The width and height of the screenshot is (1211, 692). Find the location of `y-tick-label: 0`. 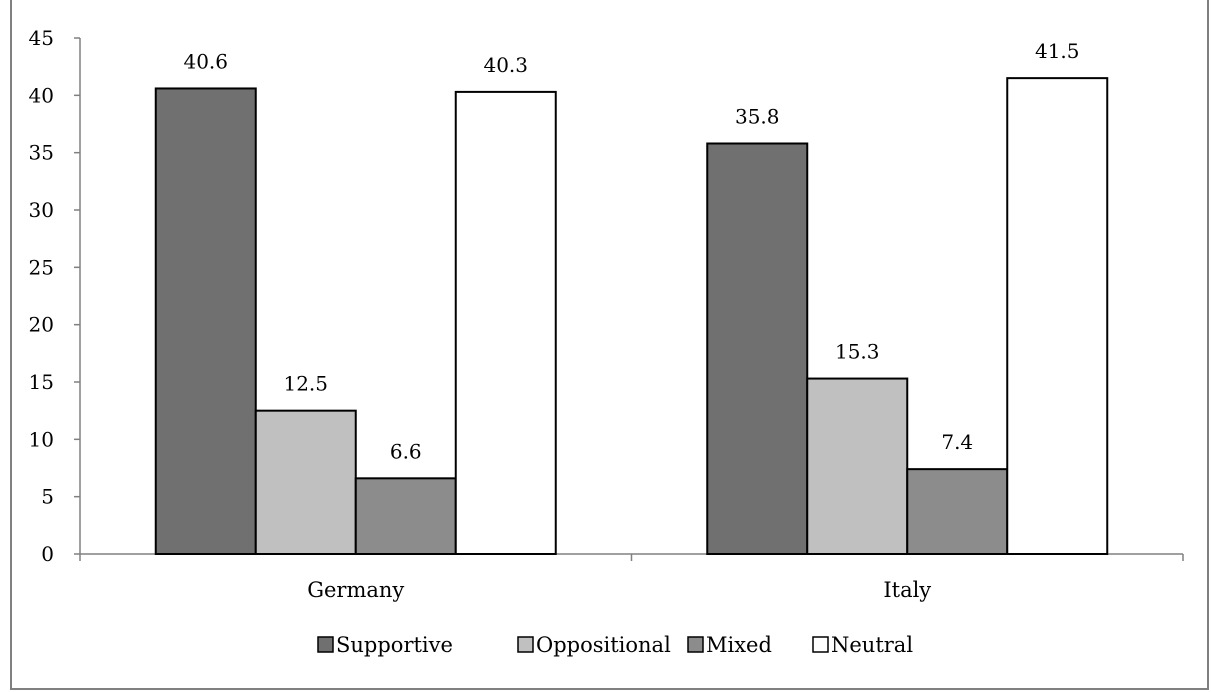

y-tick-label: 0 is located at coordinates (47, 554).